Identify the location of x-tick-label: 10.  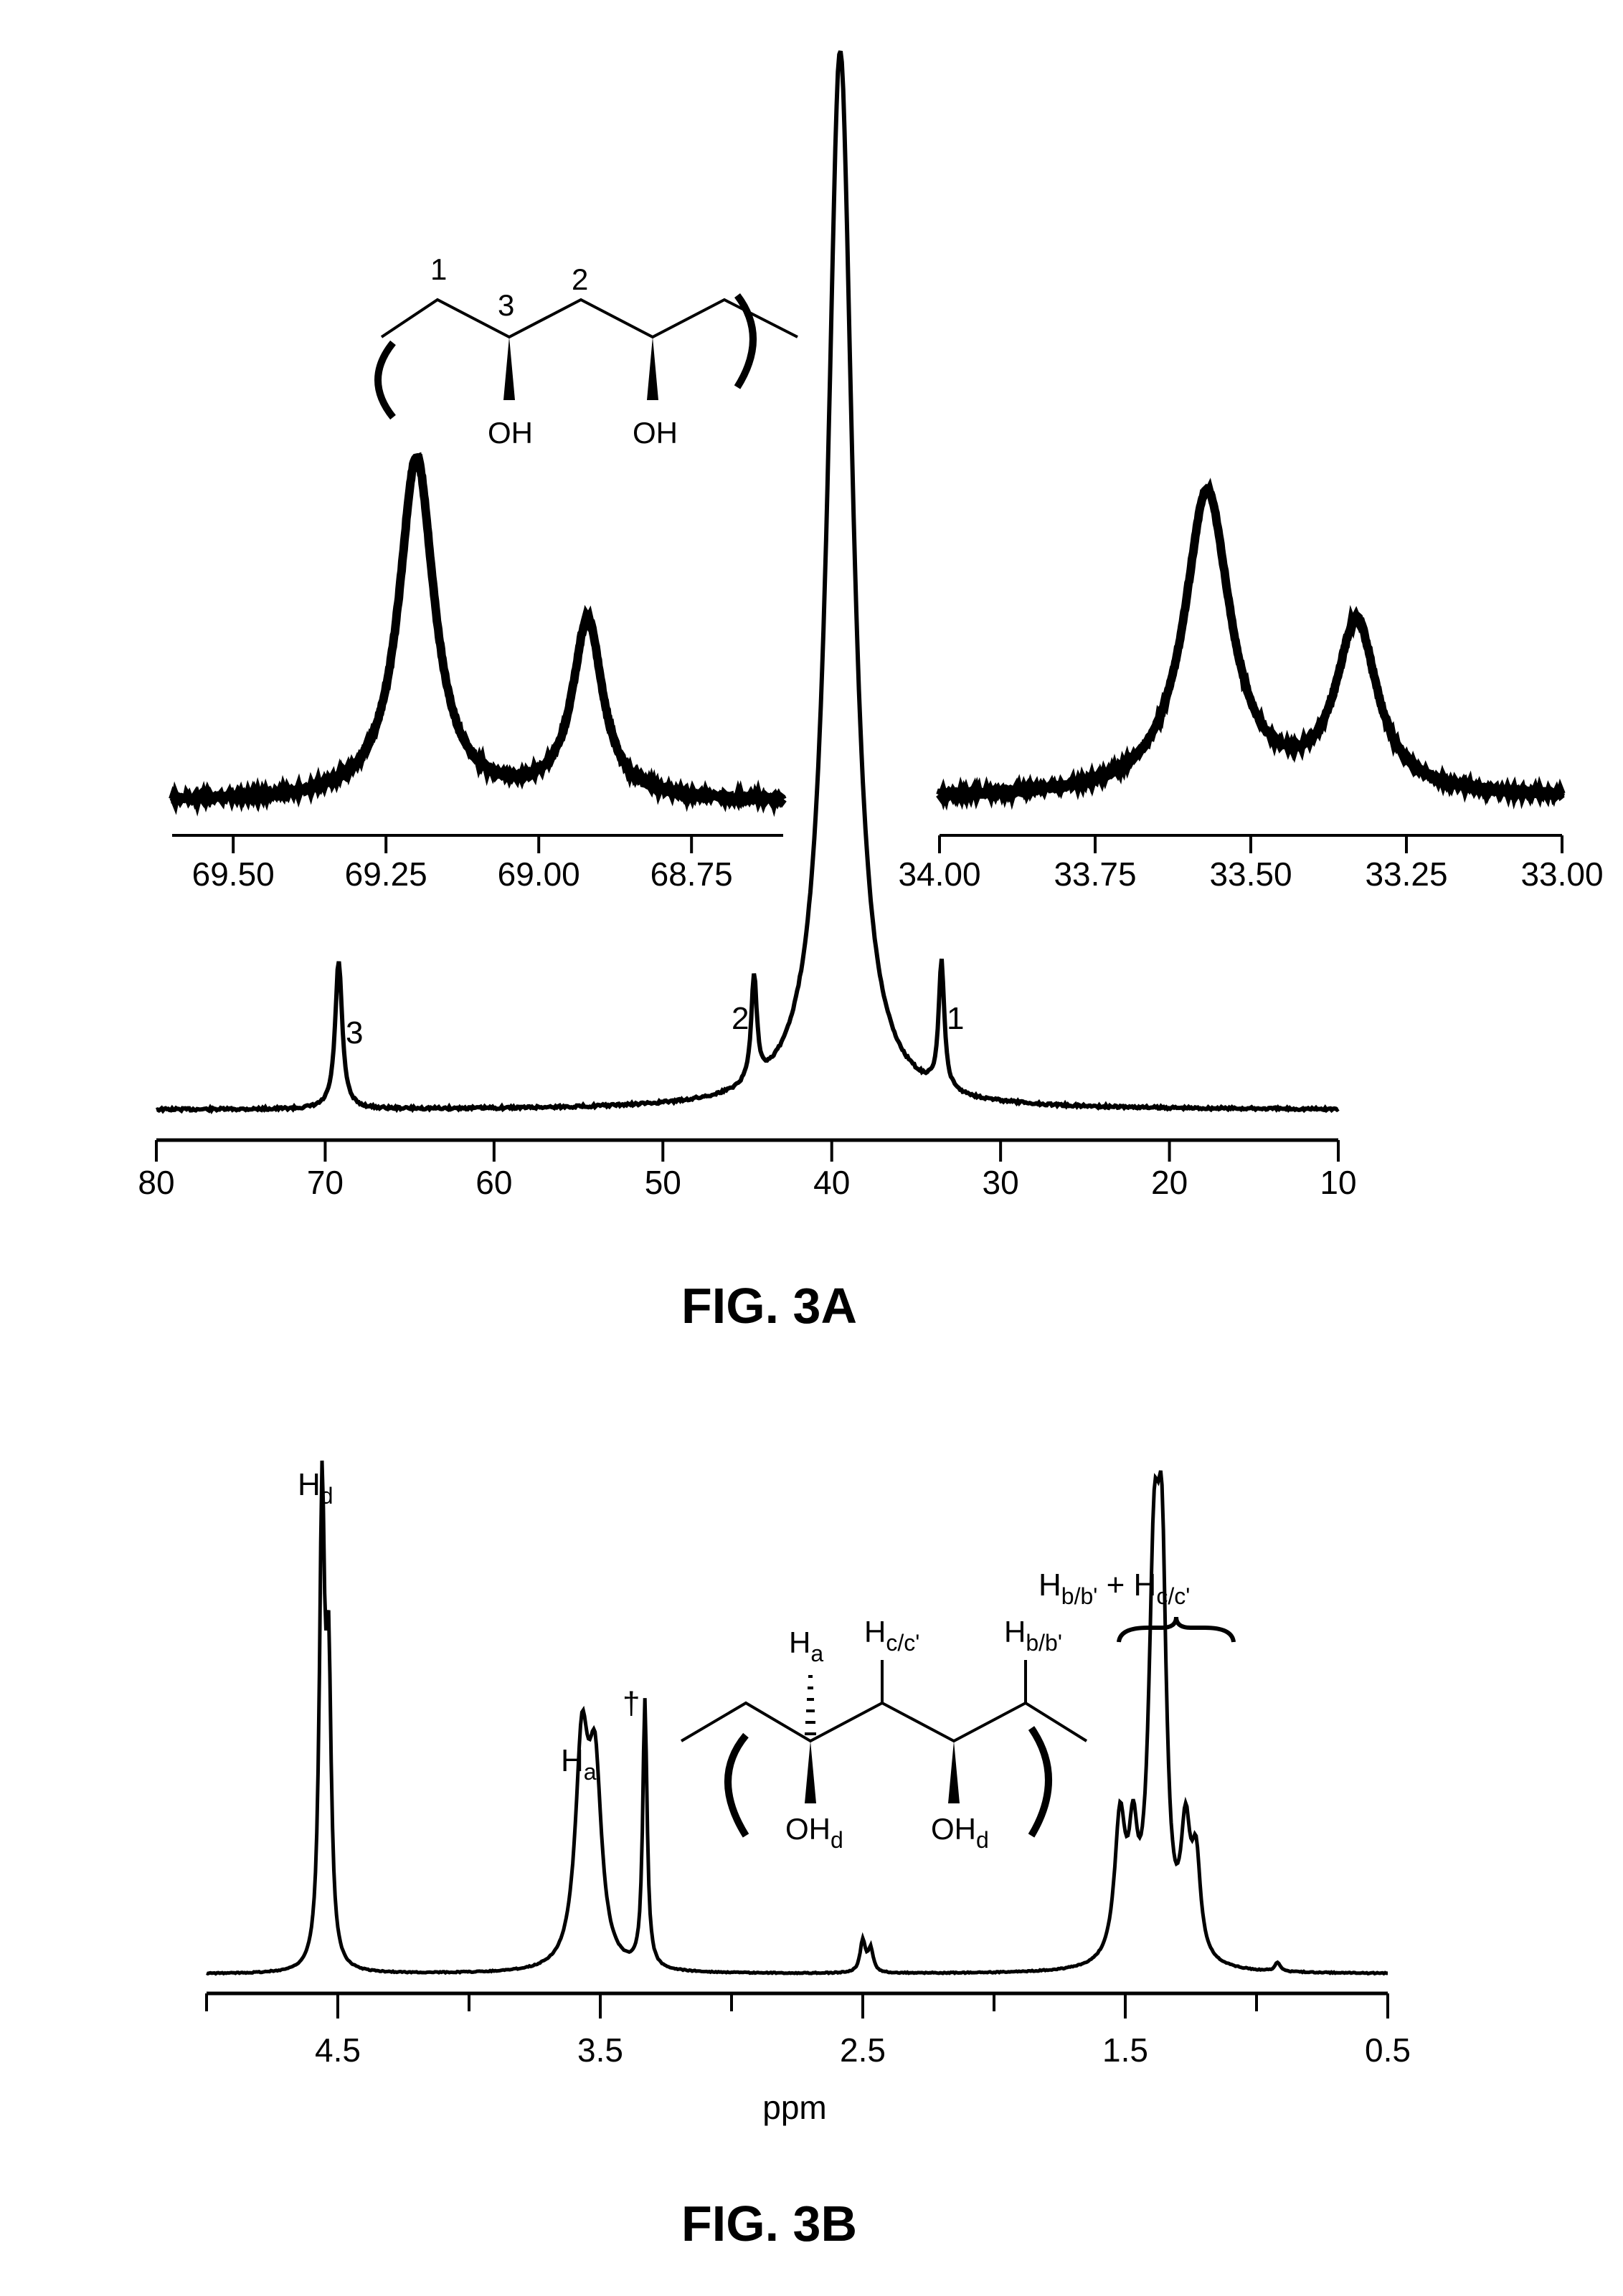
(1338, 1183).